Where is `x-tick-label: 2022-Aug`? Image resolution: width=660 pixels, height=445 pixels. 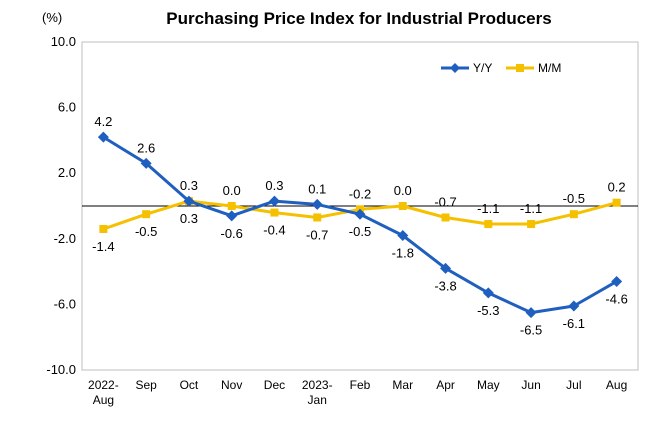
x-tick-label: 2022-Aug is located at coordinates (103, 392).